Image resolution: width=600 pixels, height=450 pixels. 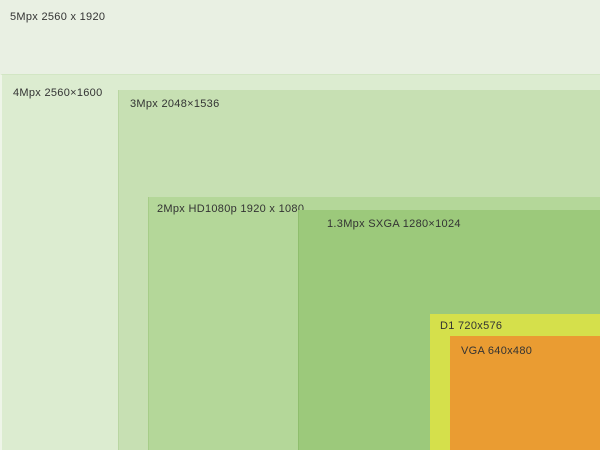 What do you see at coordinates (394, 224) in the screenshot?
I see `label: 1.3Mpx SXGA 1280×1024` at bounding box center [394, 224].